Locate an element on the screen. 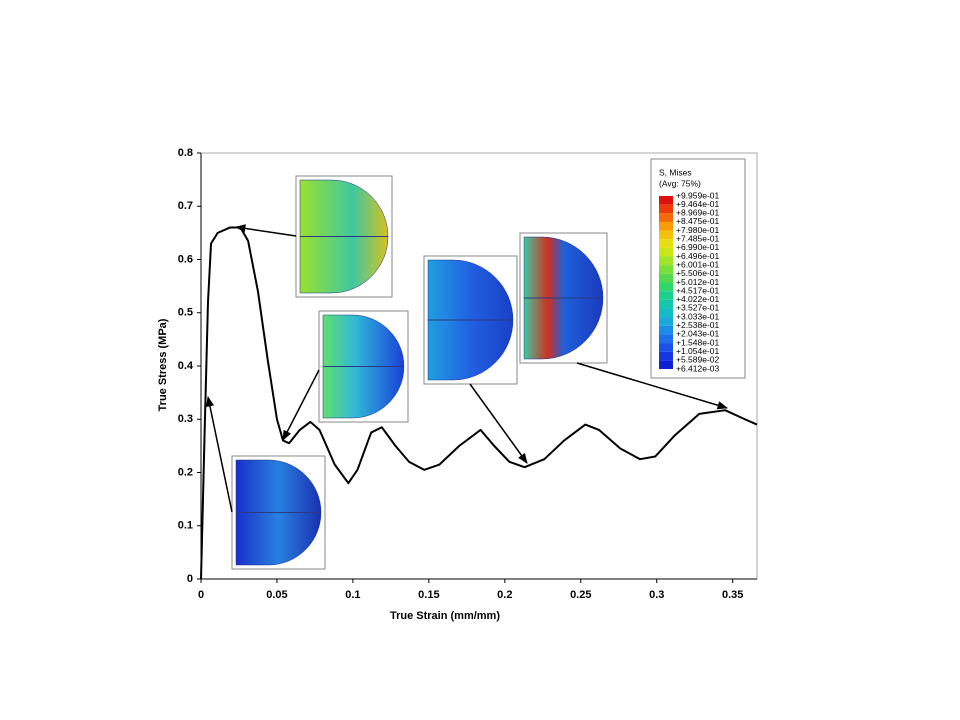 The height and width of the screenshot is (720, 960). legend-label: +3.033e-01 is located at coordinates (698, 316).